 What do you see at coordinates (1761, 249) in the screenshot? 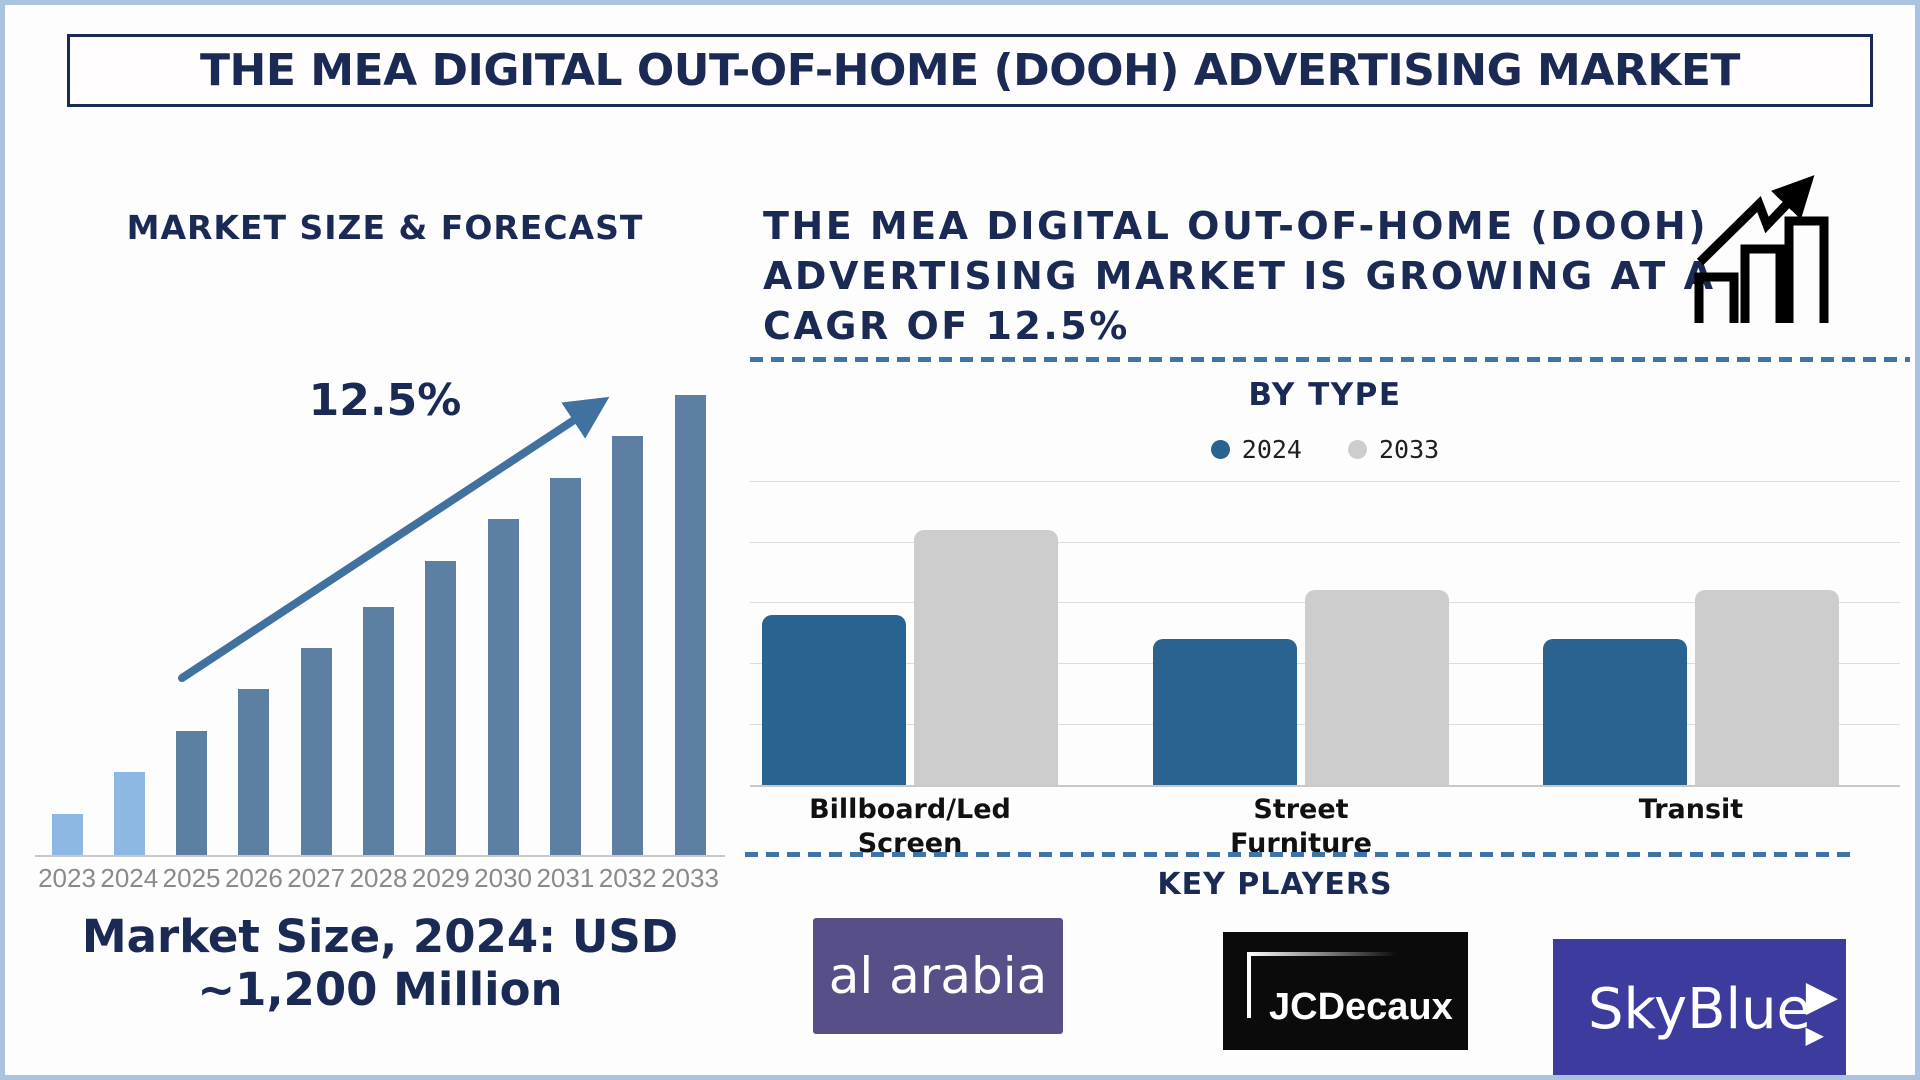
I see `growth-chart-icon` at bounding box center [1761, 249].